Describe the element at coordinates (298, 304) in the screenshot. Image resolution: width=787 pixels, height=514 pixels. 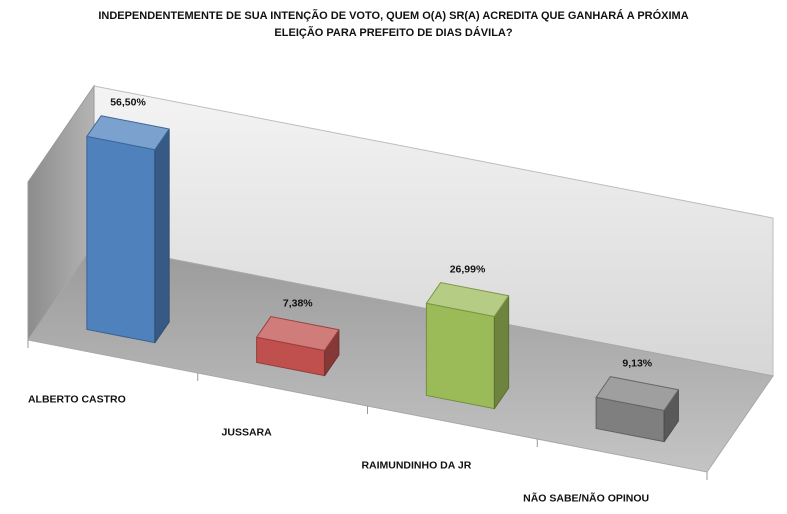
I see `value-label: 7,38%` at that location.